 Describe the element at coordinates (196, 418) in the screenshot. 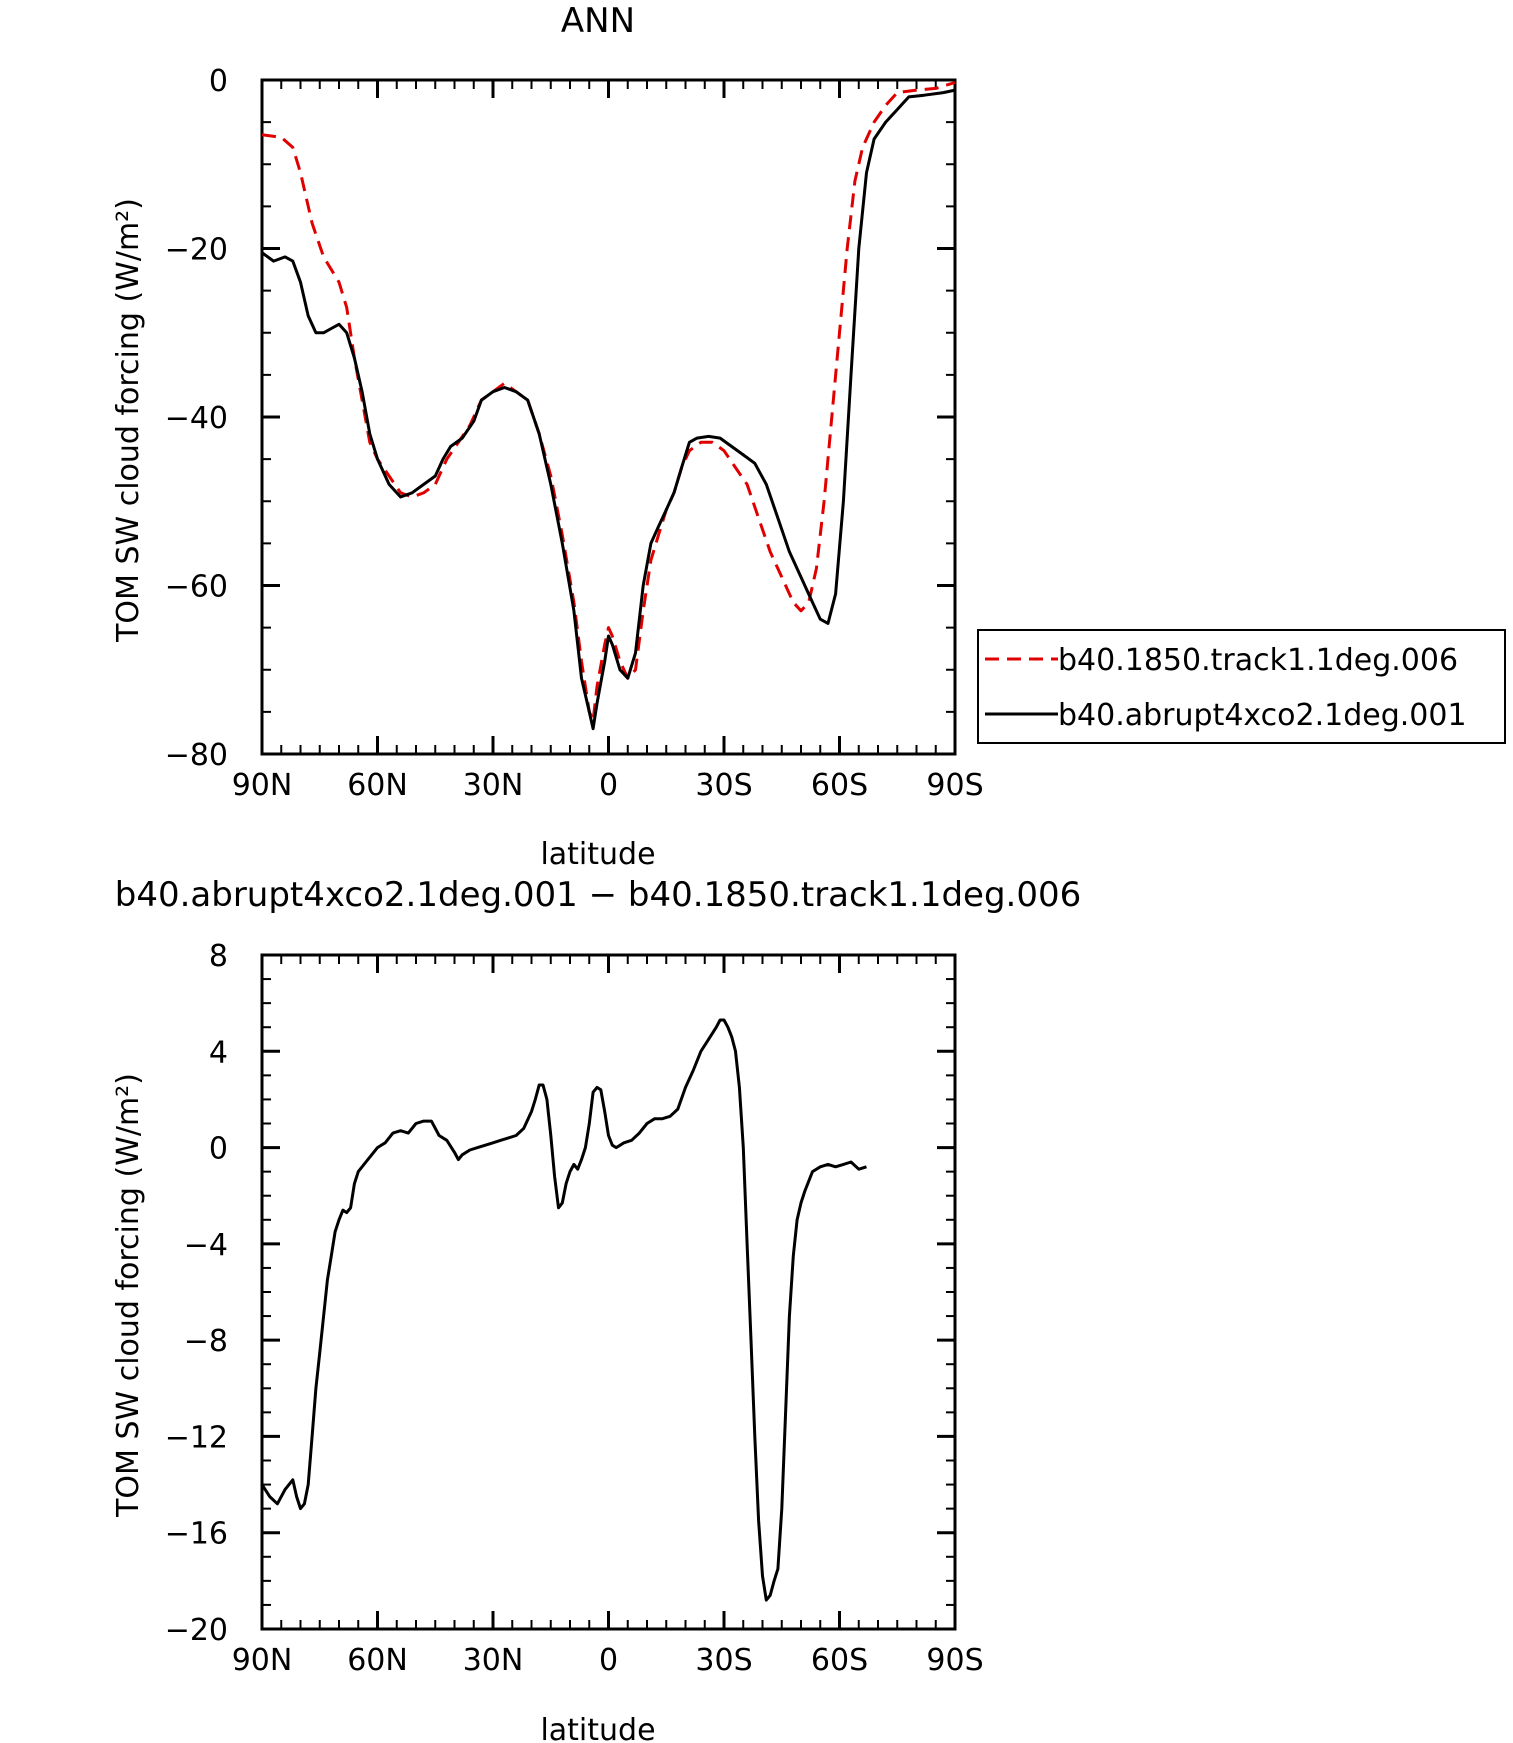

I see `y-tick-label: −40` at that location.